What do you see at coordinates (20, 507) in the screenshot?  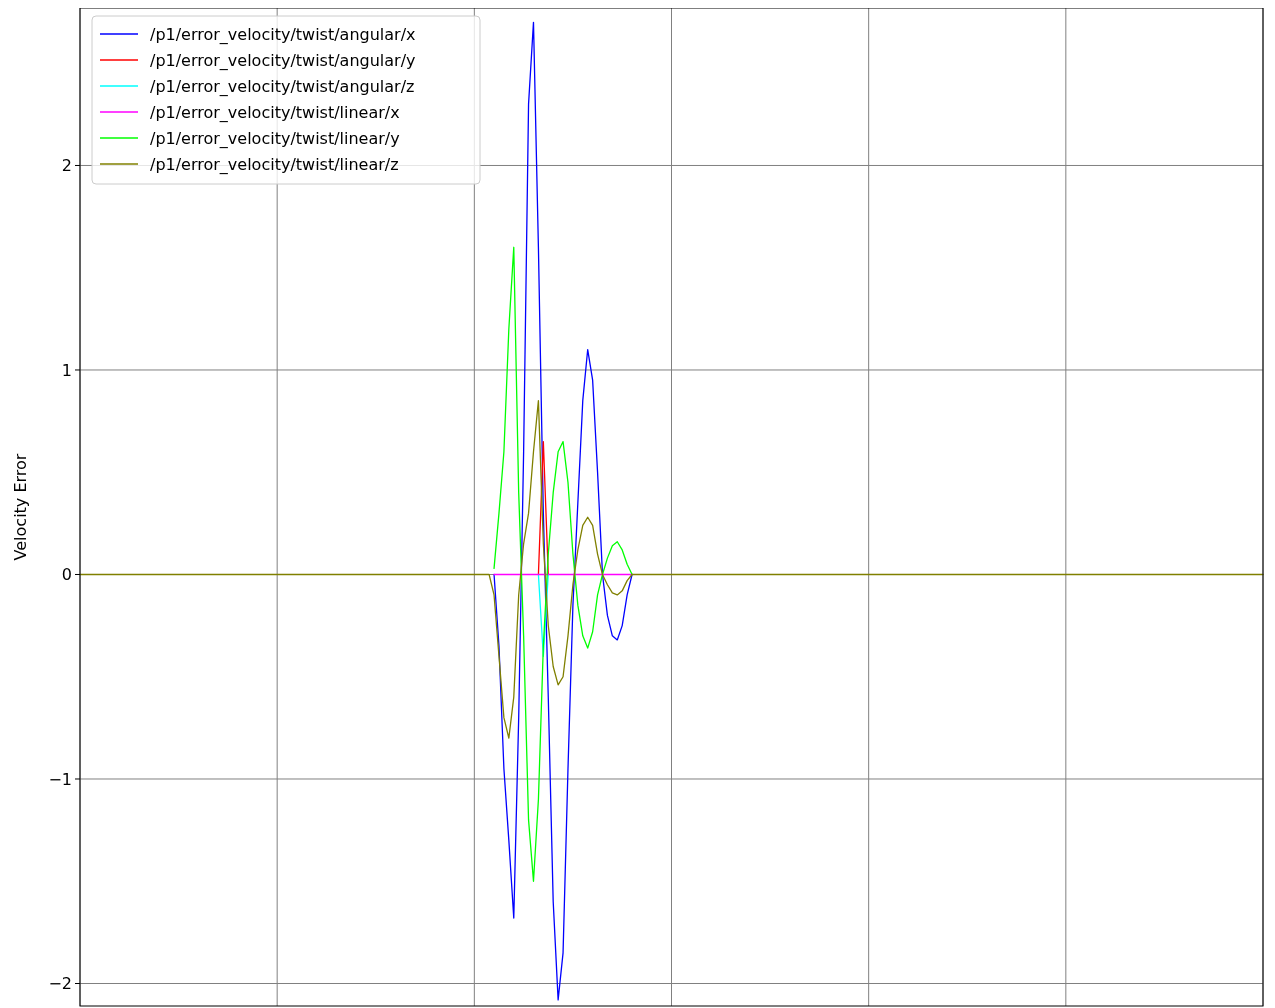 I see `y-axis-title: Velocity Error` at bounding box center [20, 507].